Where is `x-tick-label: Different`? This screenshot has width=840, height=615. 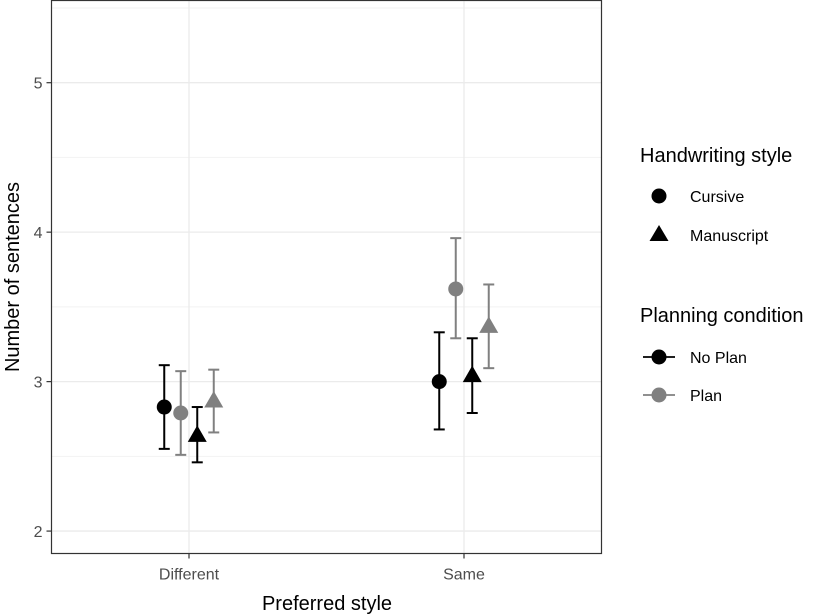
x-tick-label: Different is located at coordinates (189, 575).